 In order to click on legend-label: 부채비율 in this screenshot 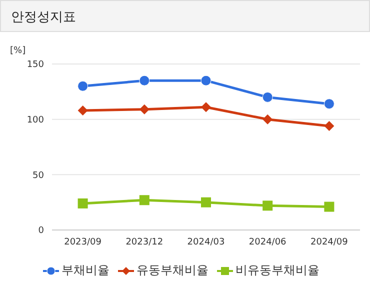, I will do `click(85, 270)`.